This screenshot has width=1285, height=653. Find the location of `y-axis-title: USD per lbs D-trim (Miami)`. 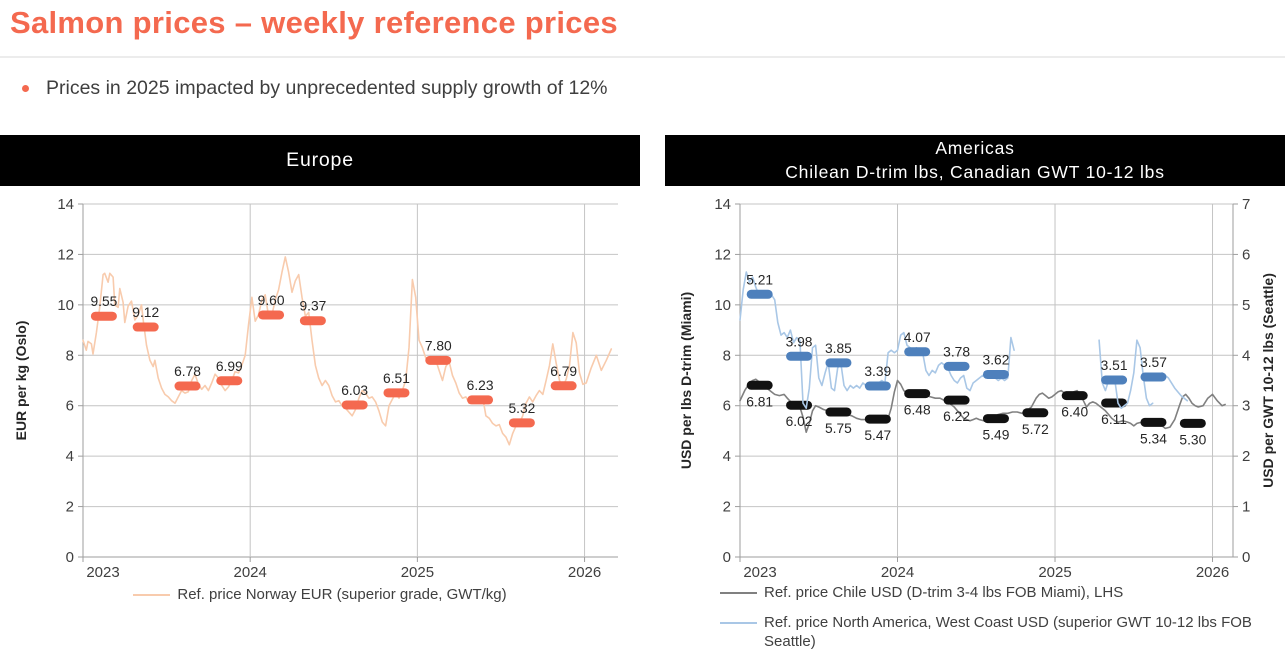

y-axis-title: USD per lbs D-trim (Miami) is located at coordinates (686, 380).